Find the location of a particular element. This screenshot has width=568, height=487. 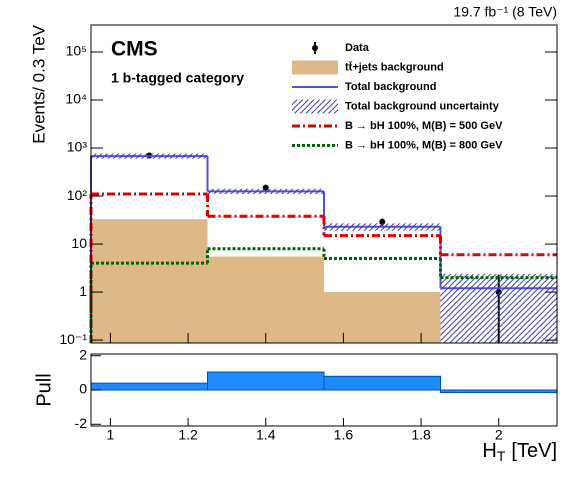

pull-y-tick-label: 0 is located at coordinates (83, 389).